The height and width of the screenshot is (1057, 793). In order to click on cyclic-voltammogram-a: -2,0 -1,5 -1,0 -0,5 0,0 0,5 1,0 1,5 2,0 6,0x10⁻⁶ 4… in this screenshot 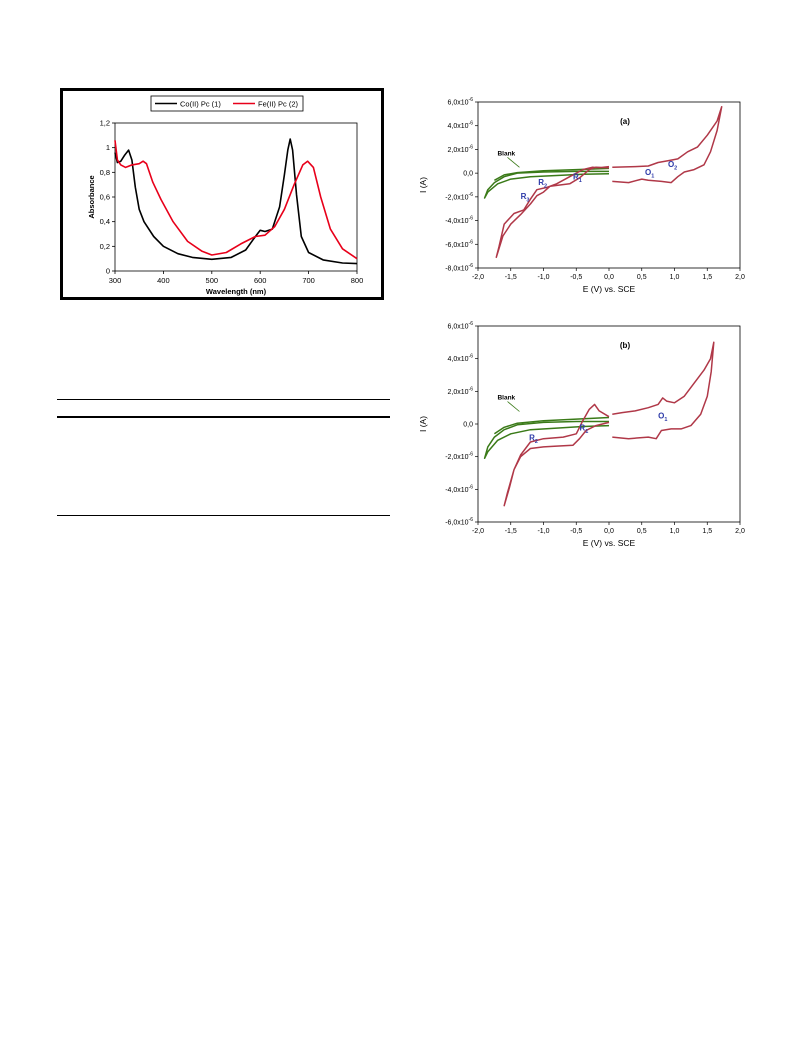, I will do `click(581, 195)`.